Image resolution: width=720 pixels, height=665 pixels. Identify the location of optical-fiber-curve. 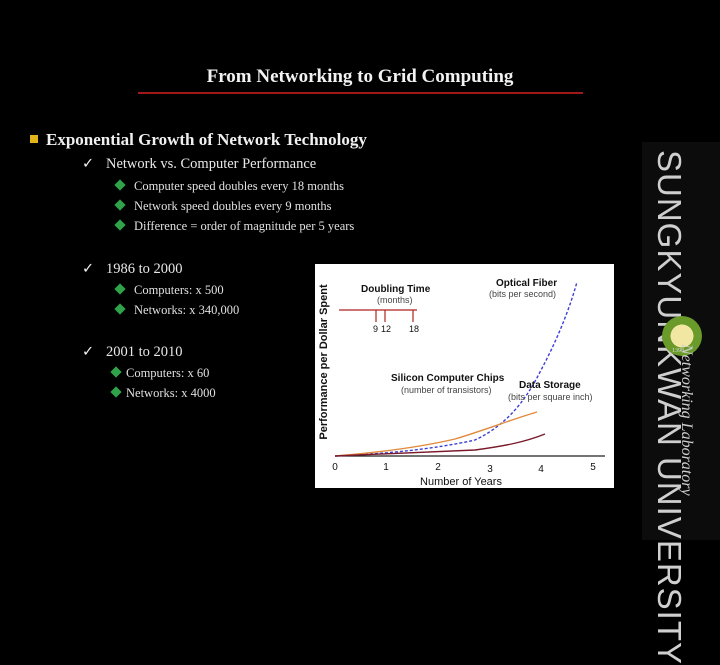
(456, 369).